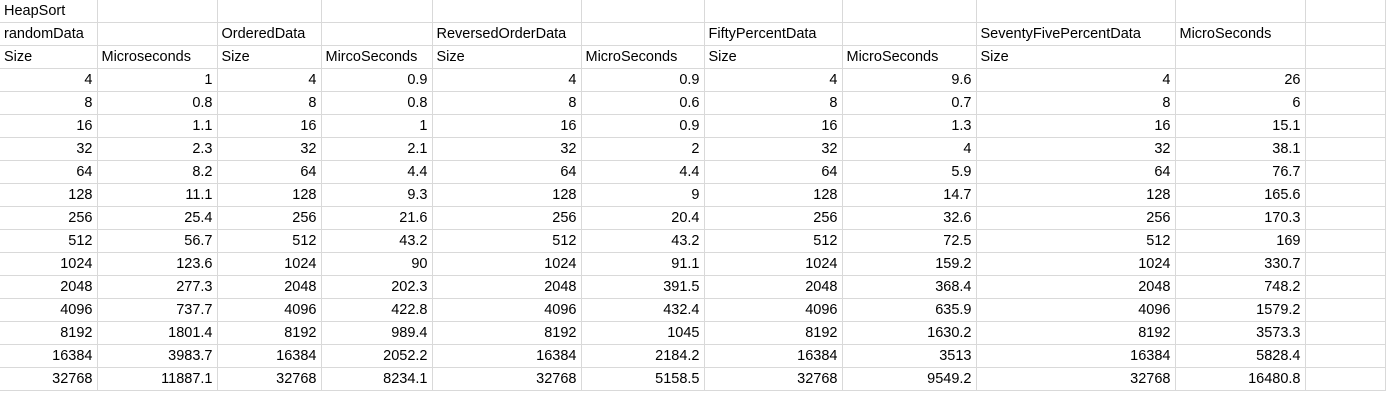 This screenshot has height=409, width=1386. What do you see at coordinates (1240, 172) in the screenshot?
I see `cell: 76.7` at bounding box center [1240, 172].